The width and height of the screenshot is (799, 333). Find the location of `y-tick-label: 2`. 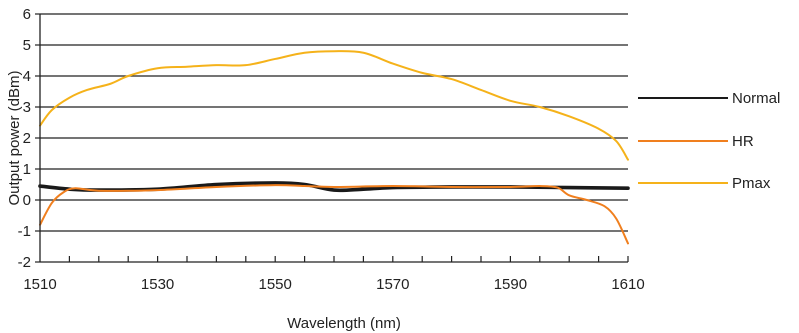

y-tick-label: 2 is located at coordinates (27, 138).